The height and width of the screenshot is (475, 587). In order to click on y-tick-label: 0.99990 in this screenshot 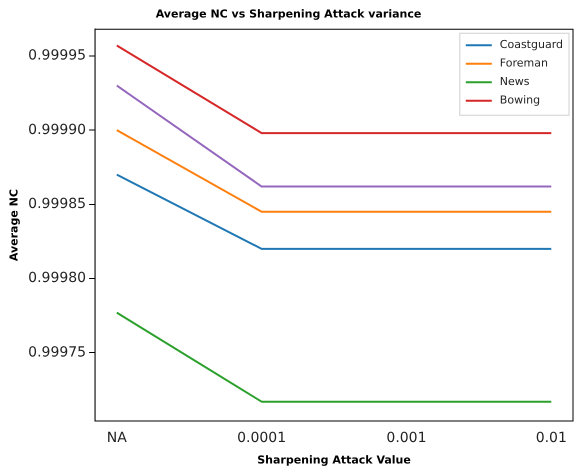, I will do `click(57, 130)`.